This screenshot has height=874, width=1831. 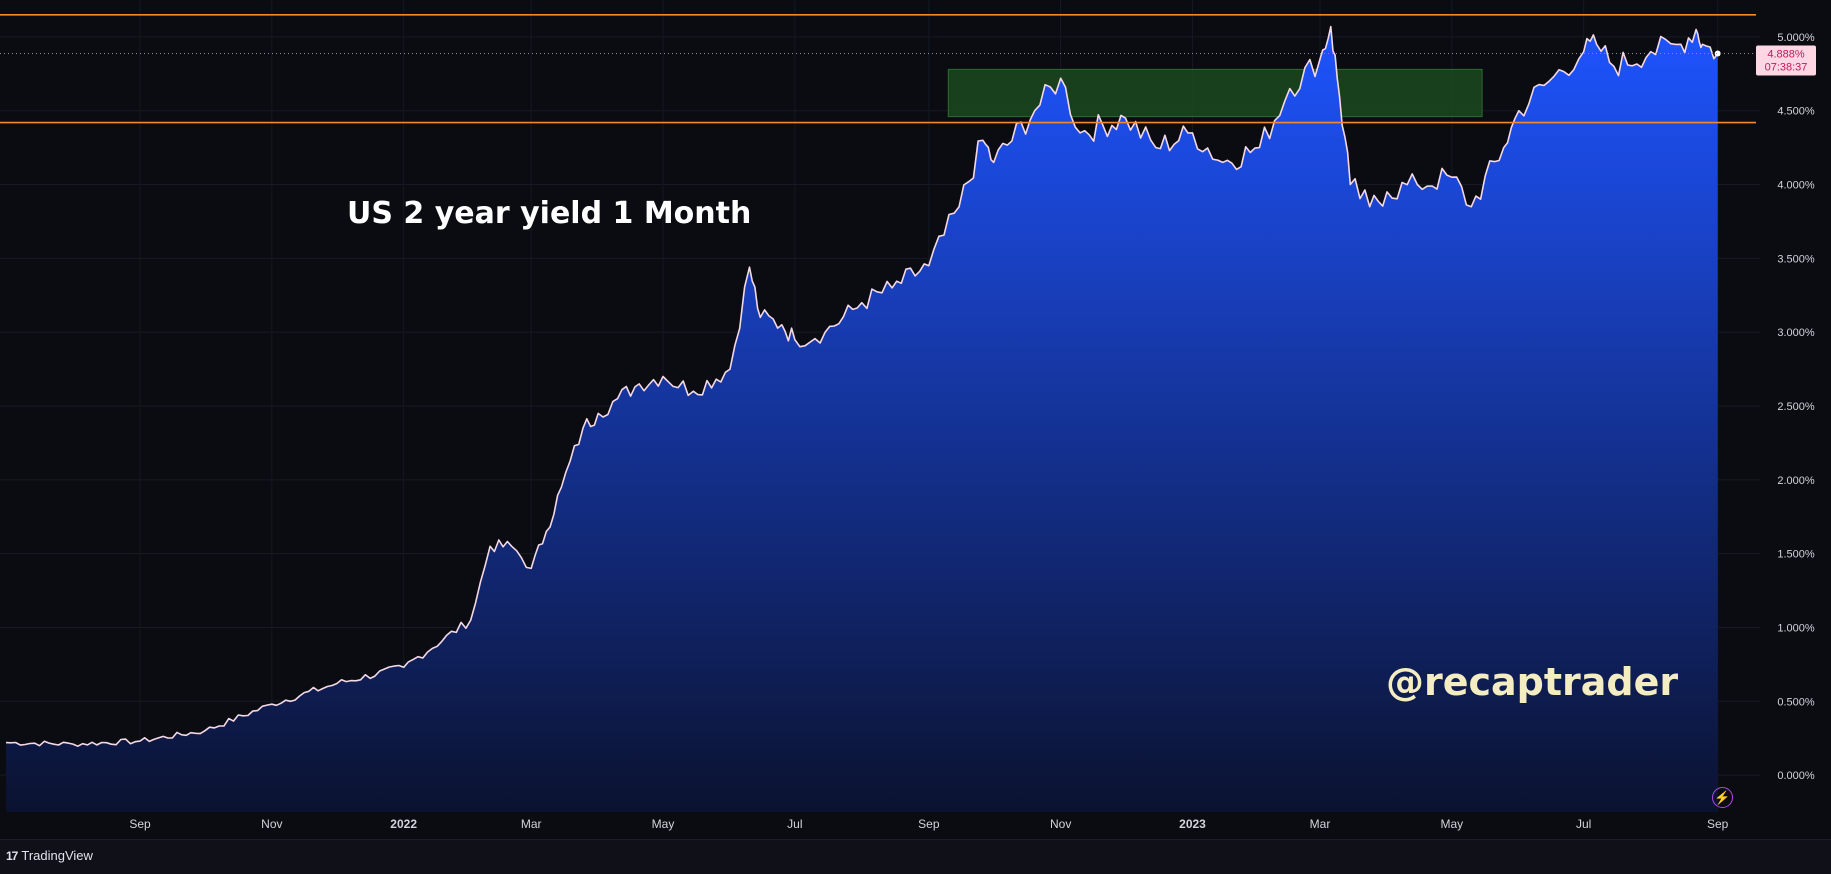 What do you see at coordinates (1215, 93) in the screenshot?
I see `resistance-zone` at bounding box center [1215, 93].